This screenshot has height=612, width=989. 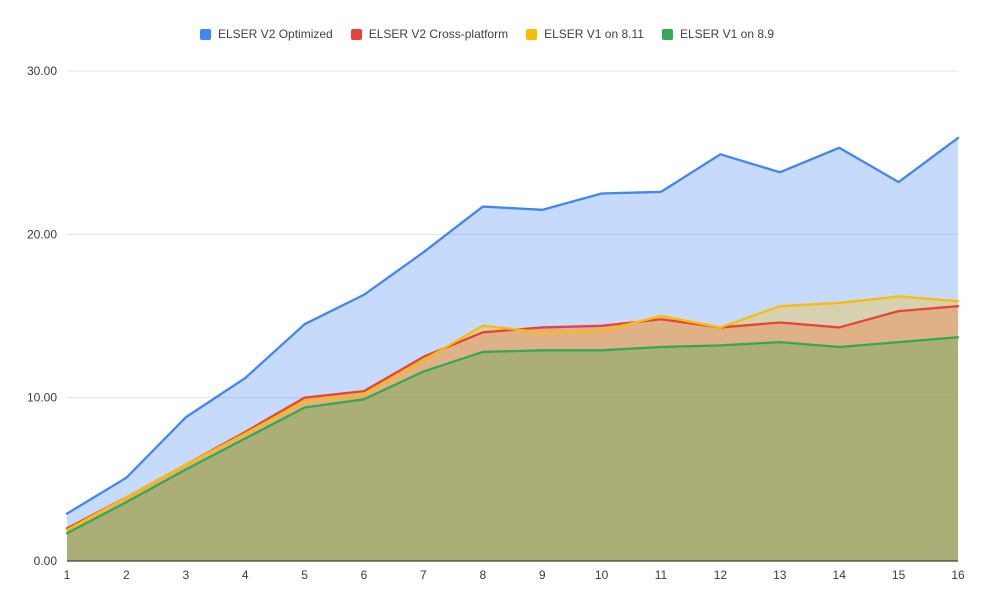 What do you see at coordinates (958, 575) in the screenshot?
I see `x-tick-label: 16` at bounding box center [958, 575].